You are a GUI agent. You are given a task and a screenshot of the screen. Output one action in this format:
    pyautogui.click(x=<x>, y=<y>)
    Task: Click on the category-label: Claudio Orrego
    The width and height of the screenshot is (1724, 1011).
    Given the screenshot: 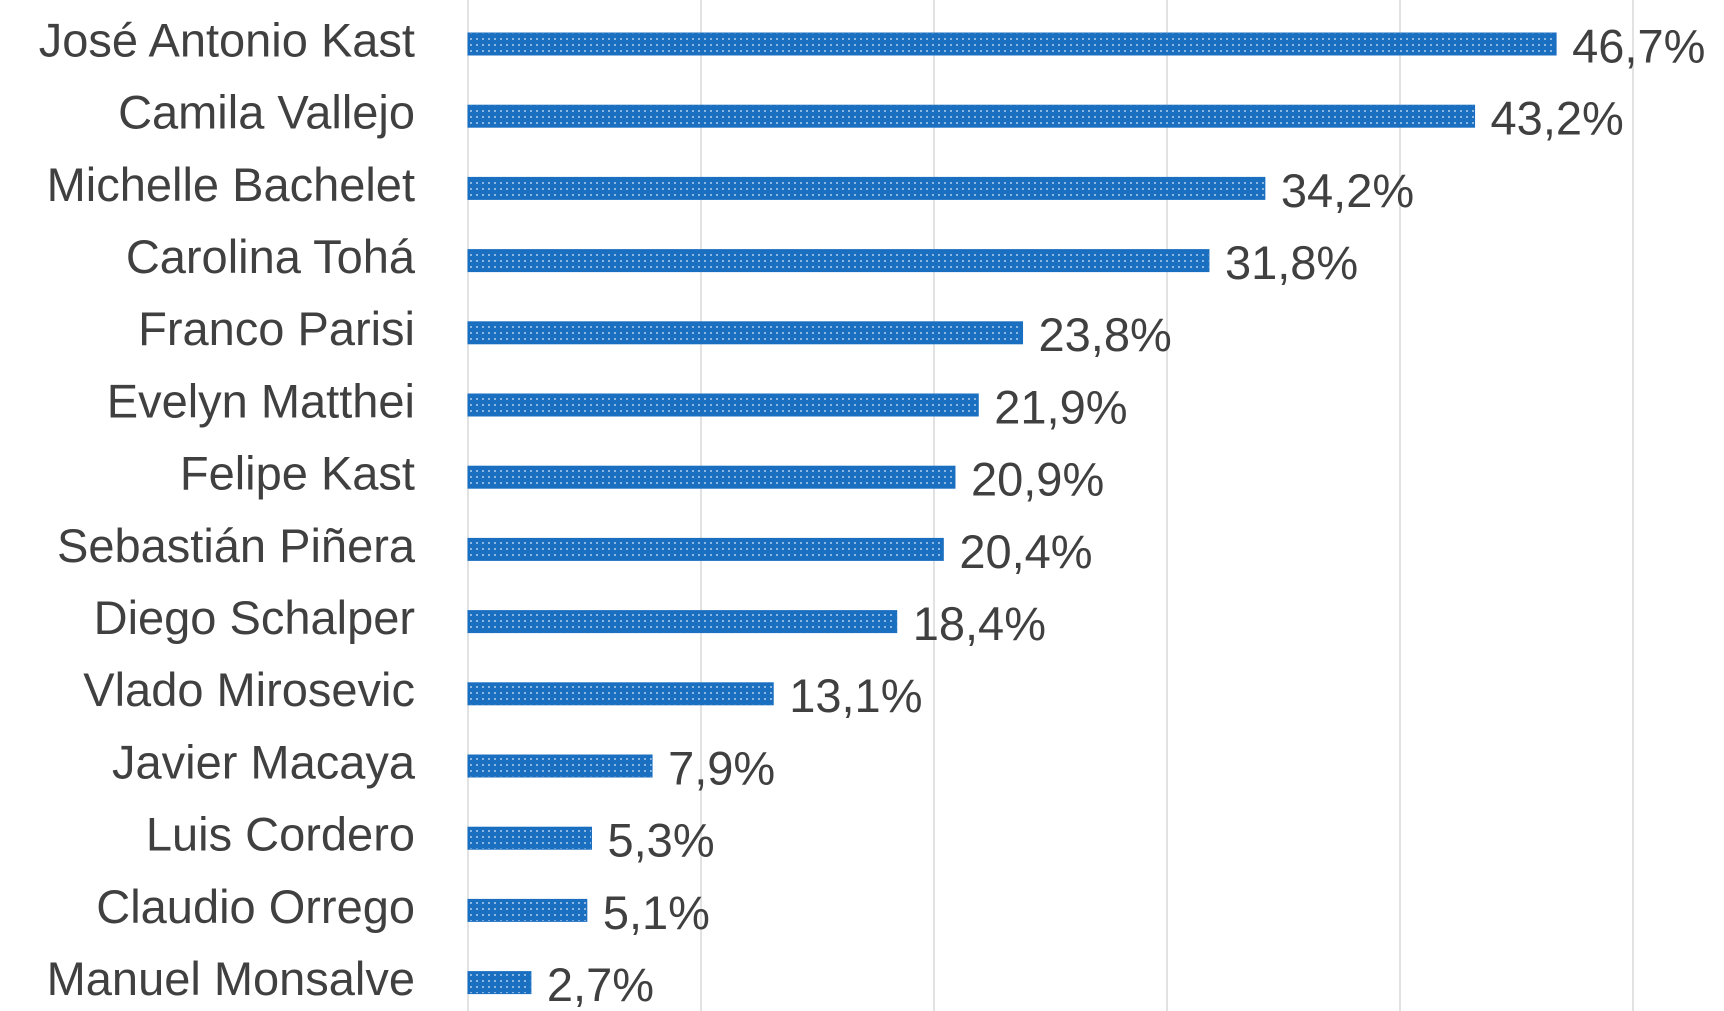 What is the action you would take?
    pyautogui.click(x=255, y=906)
    